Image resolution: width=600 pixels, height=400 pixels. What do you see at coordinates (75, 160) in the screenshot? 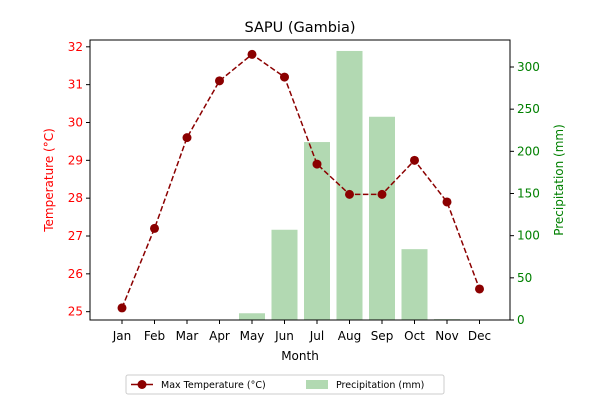
I see `left-tick-label-29: 29` at bounding box center [75, 160].